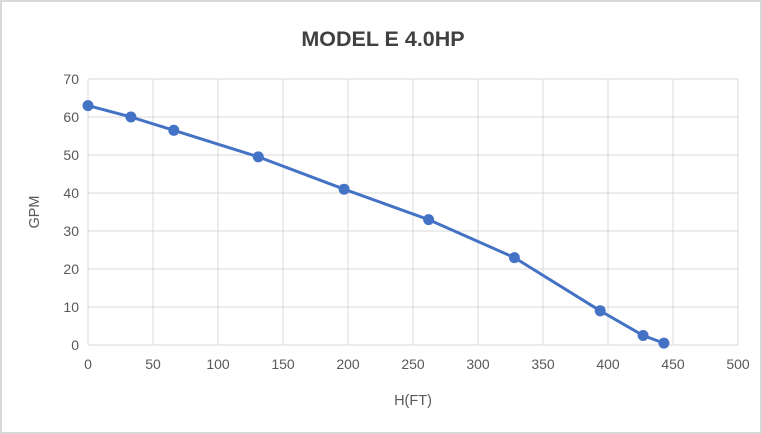 This screenshot has width=762, height=434. I want to click on x-tick-label: 500, so click(738, 364).